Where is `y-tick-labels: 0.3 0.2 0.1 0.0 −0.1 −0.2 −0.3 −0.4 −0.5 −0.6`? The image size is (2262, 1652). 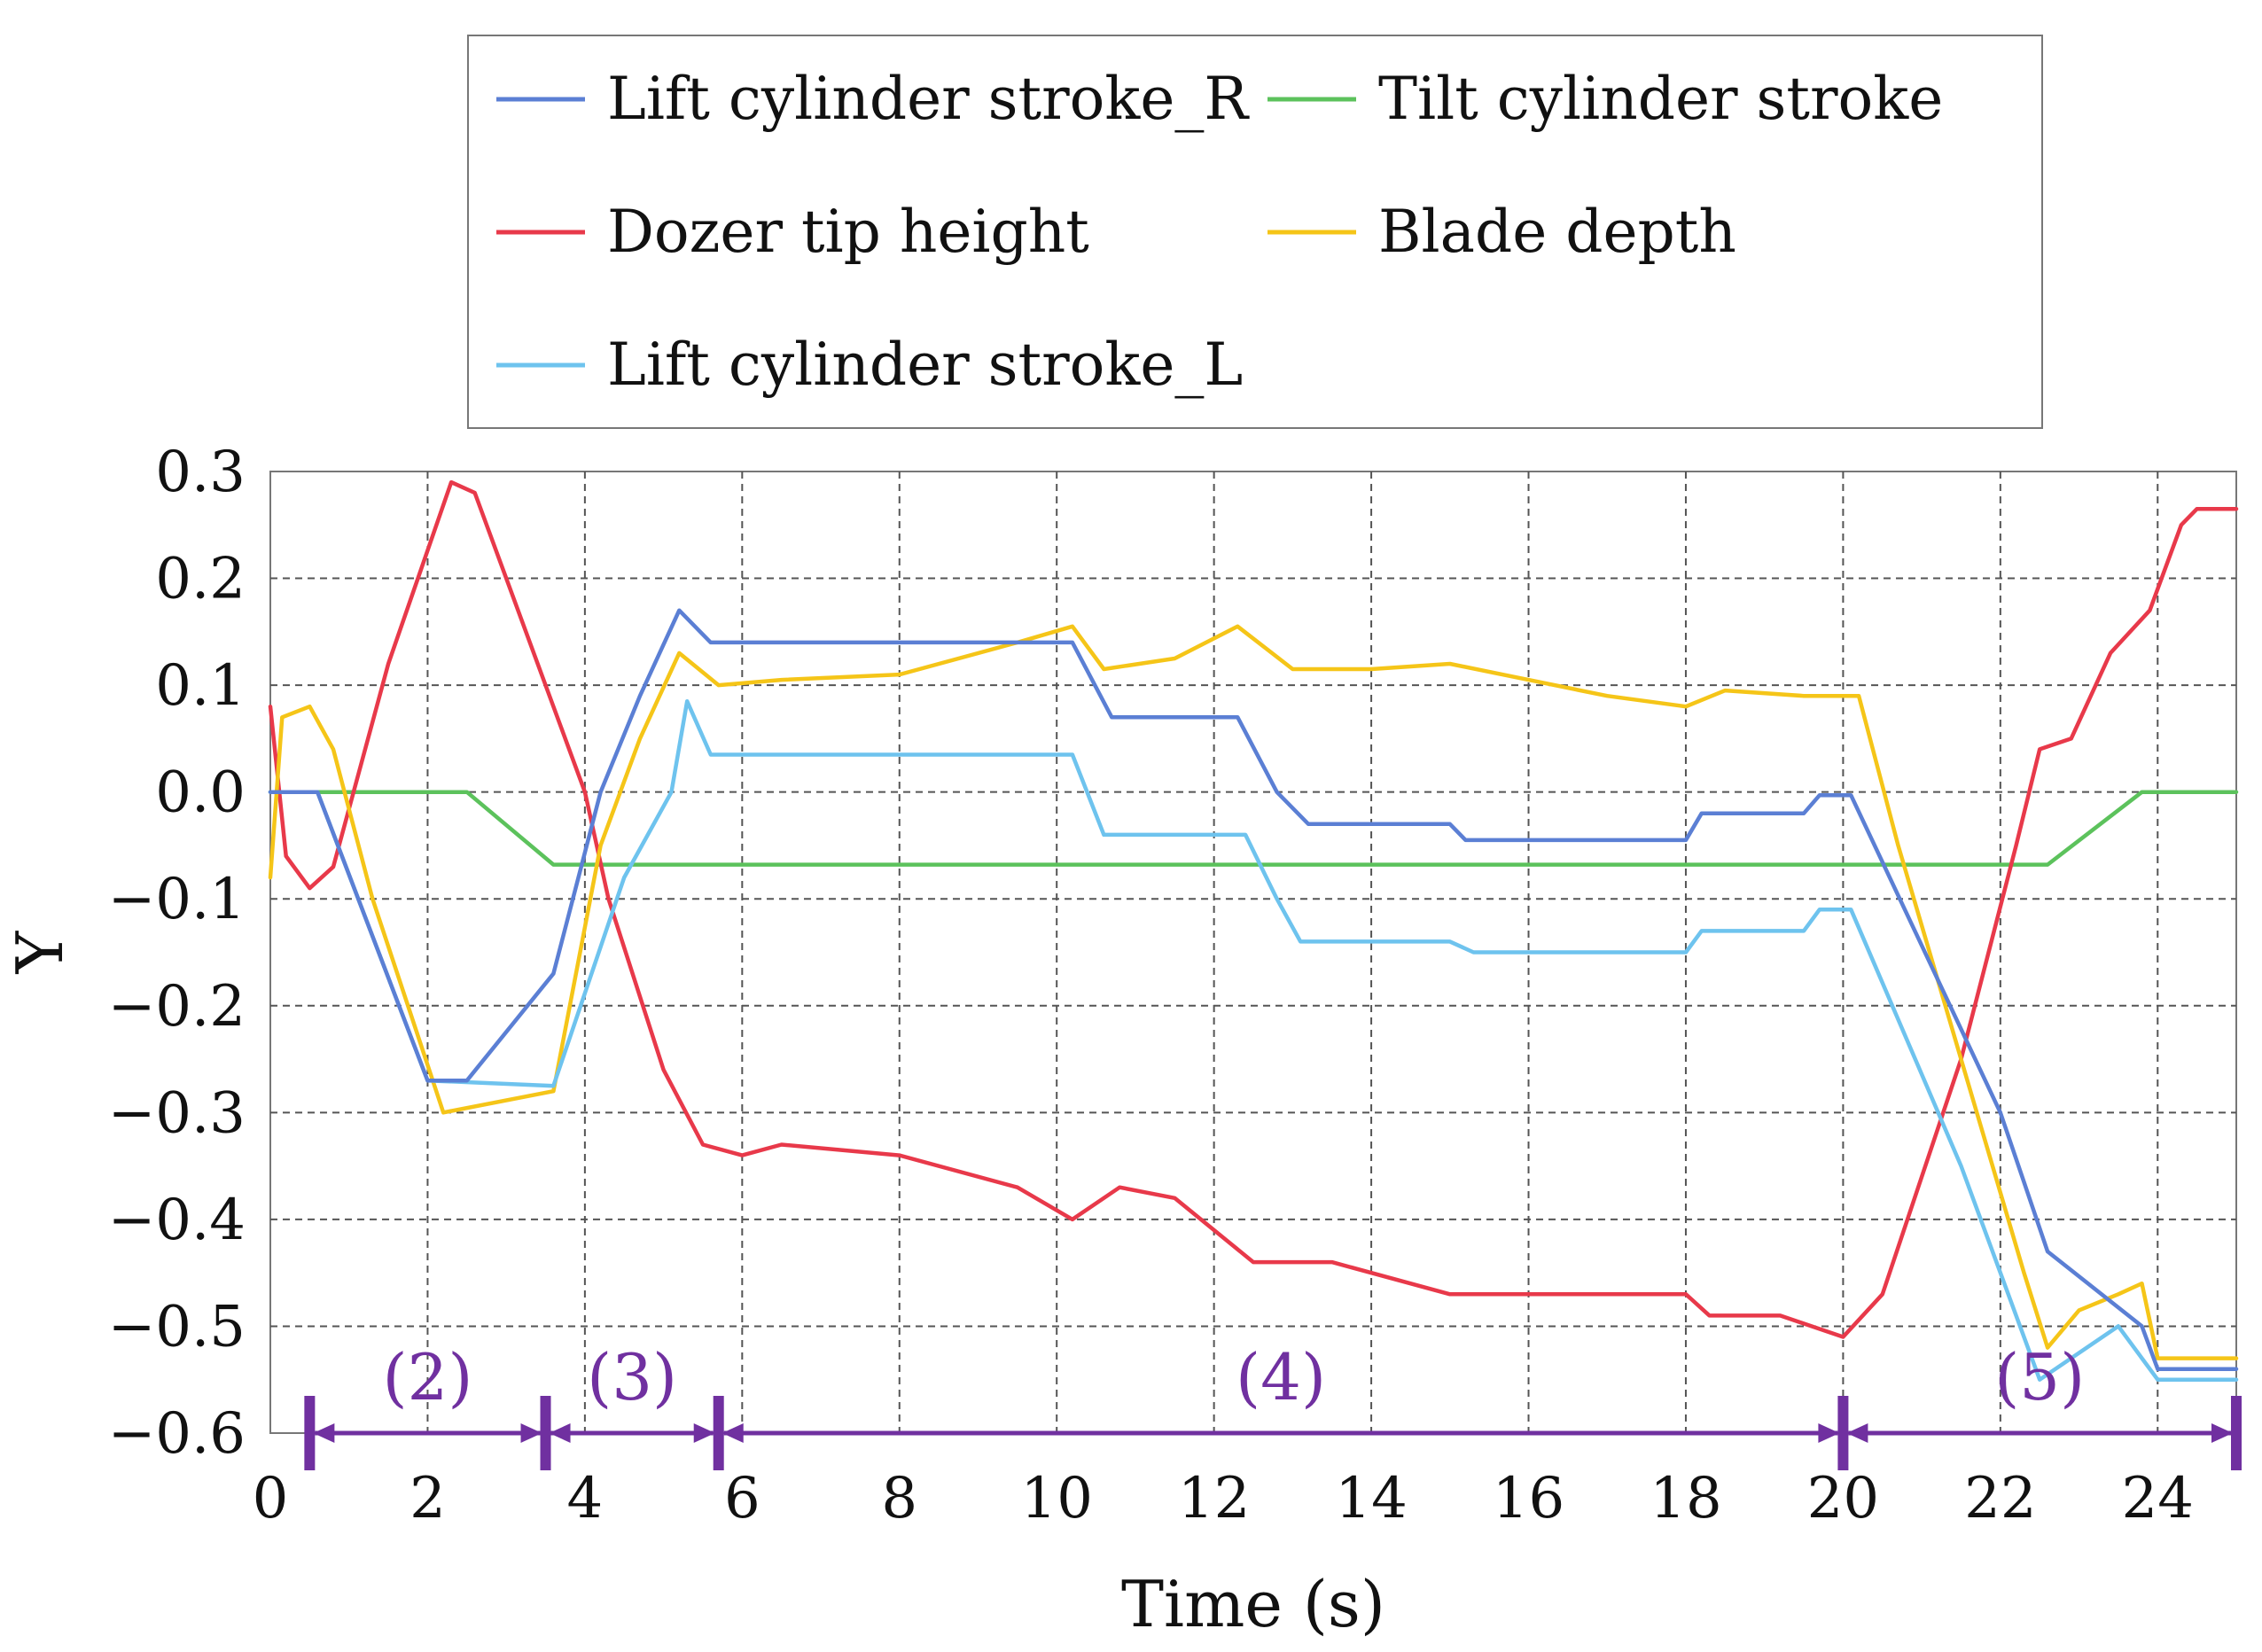 y-tick-labels: 0.3 0.2 0.1 0.0 −0.1 −0.2 −0.3 −0.4 −0.5 −0.6 is located at coordinates (177, 954).